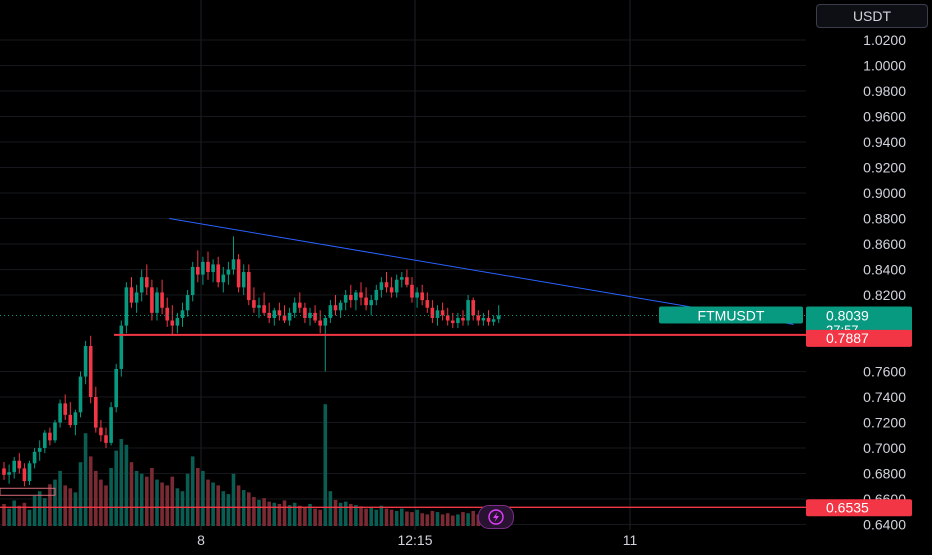  What do you see at coordinates (496, 517) in the screenshot?
I see `lightning-button` at bounding box center [496, 517].